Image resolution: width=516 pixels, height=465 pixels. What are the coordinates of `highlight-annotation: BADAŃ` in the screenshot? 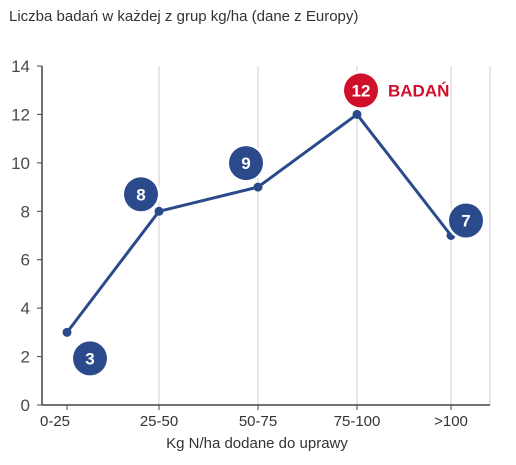 It's located at (418, 90).